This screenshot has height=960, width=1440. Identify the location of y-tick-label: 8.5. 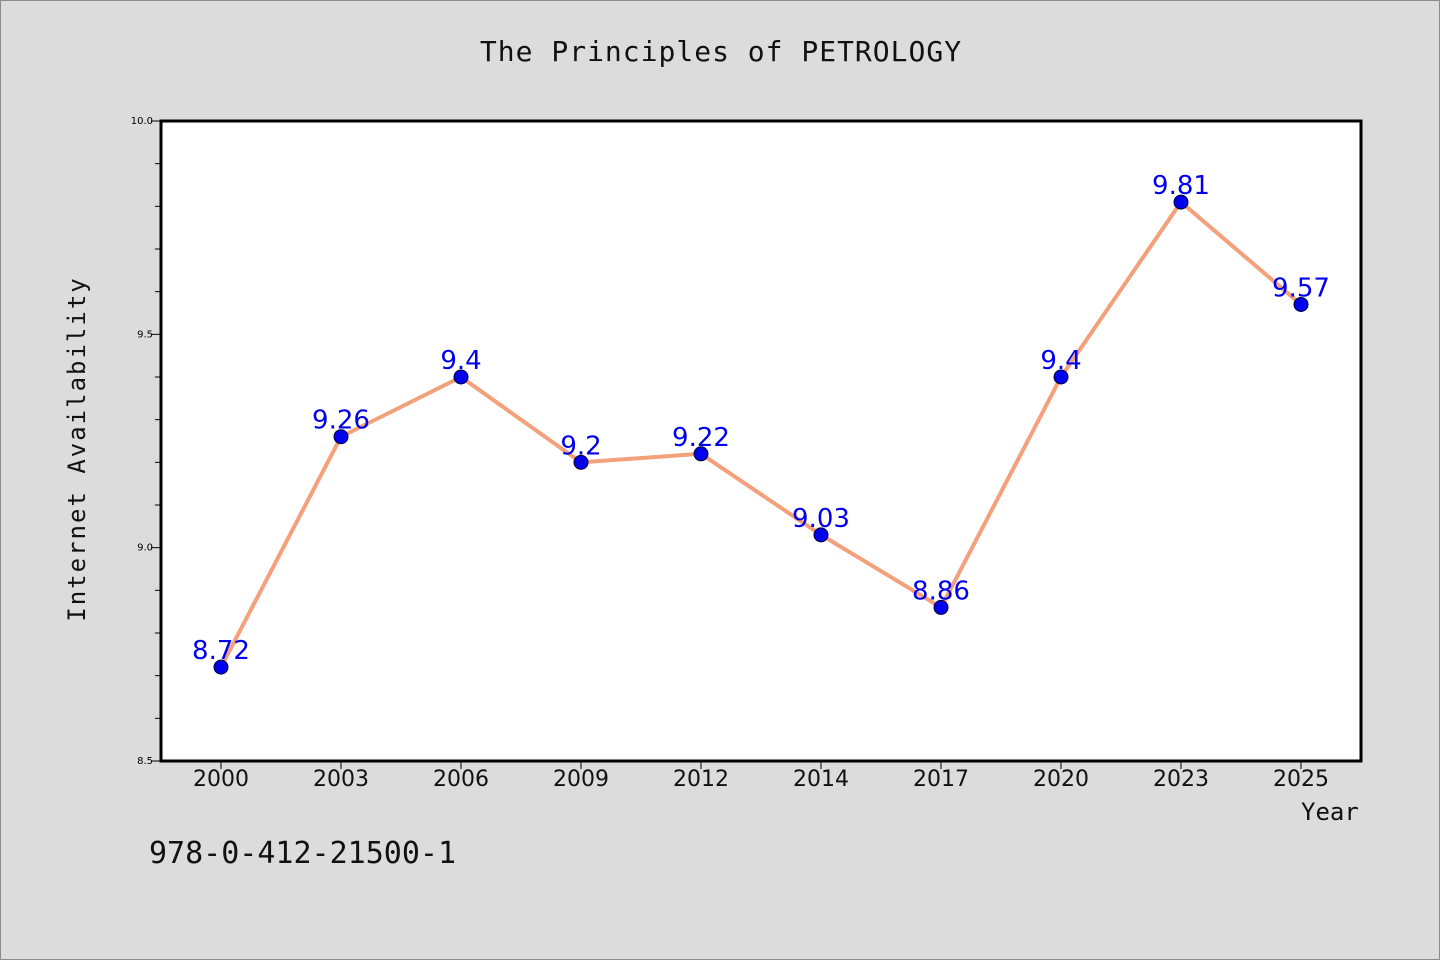
(145, 761).